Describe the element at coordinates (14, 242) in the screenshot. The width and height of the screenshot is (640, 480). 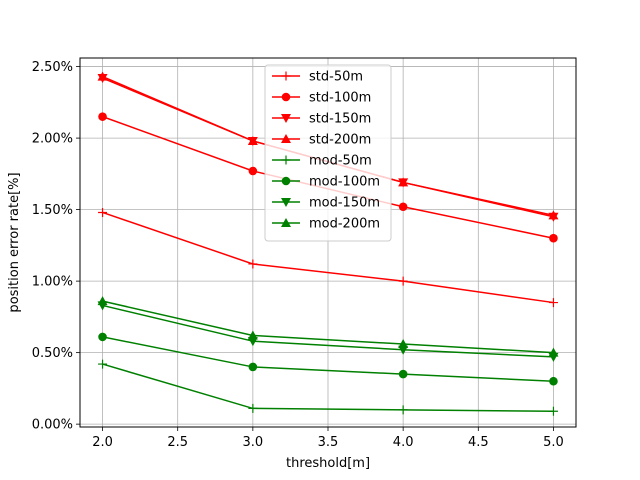
I see `y-axis-label: position error rate[%]` at that location.